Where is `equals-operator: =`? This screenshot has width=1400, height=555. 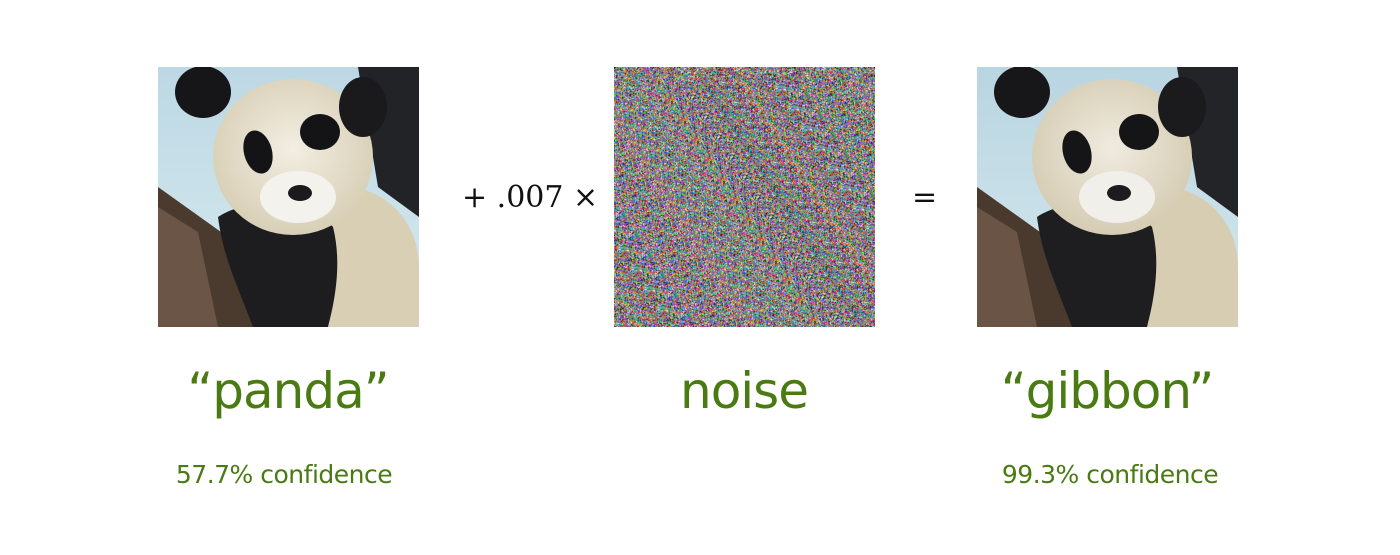 equals-operator: = is located at coordinates (925, 197).